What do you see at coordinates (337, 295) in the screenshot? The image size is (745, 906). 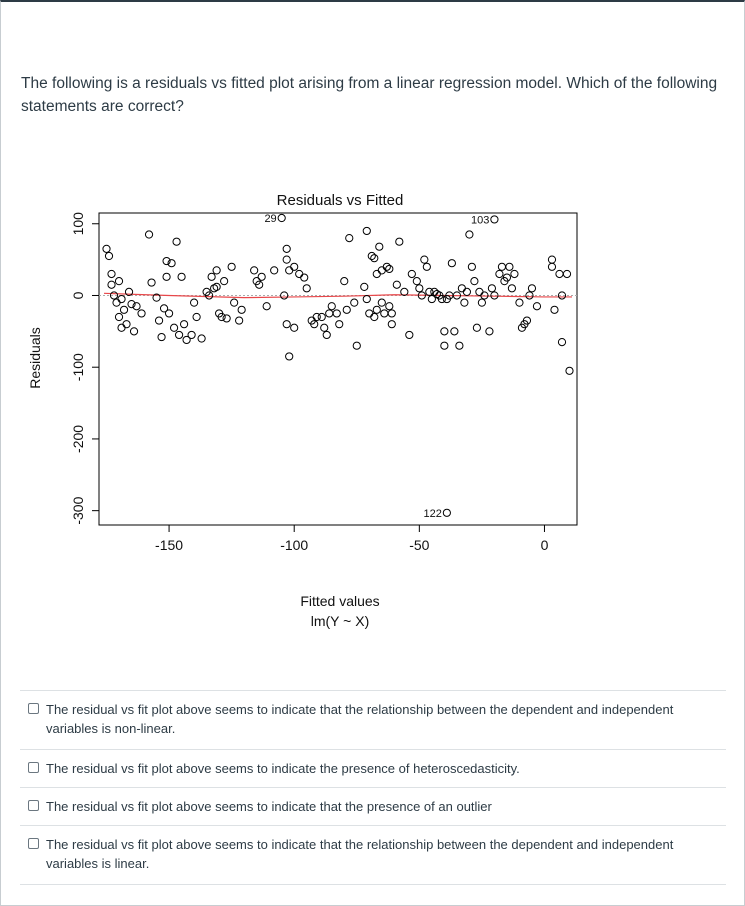 I see `loess-smooth-line` at bounding box center [337, 295].